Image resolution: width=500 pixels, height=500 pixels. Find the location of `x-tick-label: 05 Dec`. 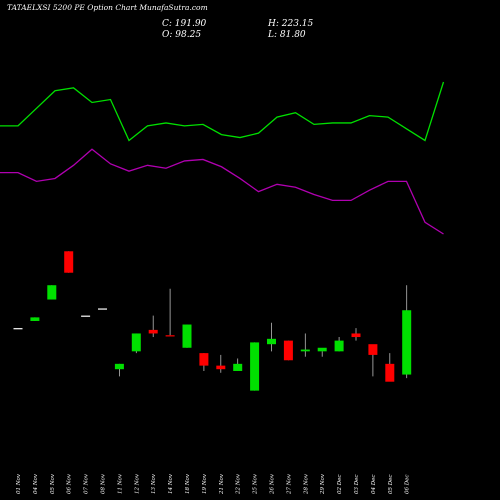

x-tick-label: 05 Dec is located at coordinates (391, 485).